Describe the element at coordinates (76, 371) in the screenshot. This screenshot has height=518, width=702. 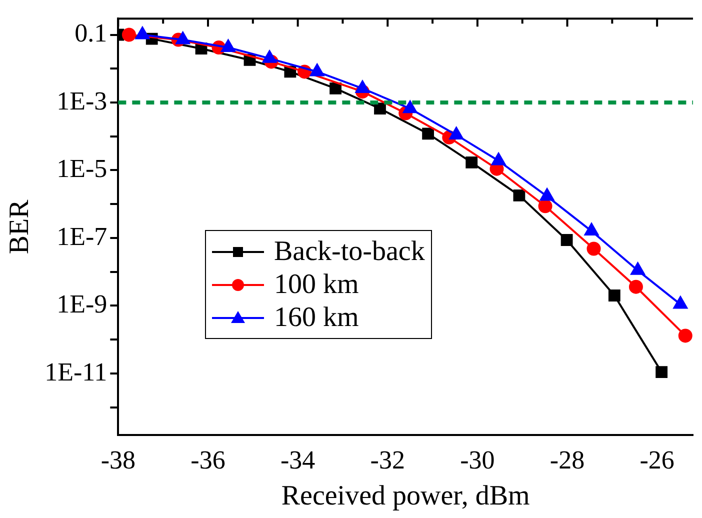
I see `y-tick-label: 1E-11` at that location.